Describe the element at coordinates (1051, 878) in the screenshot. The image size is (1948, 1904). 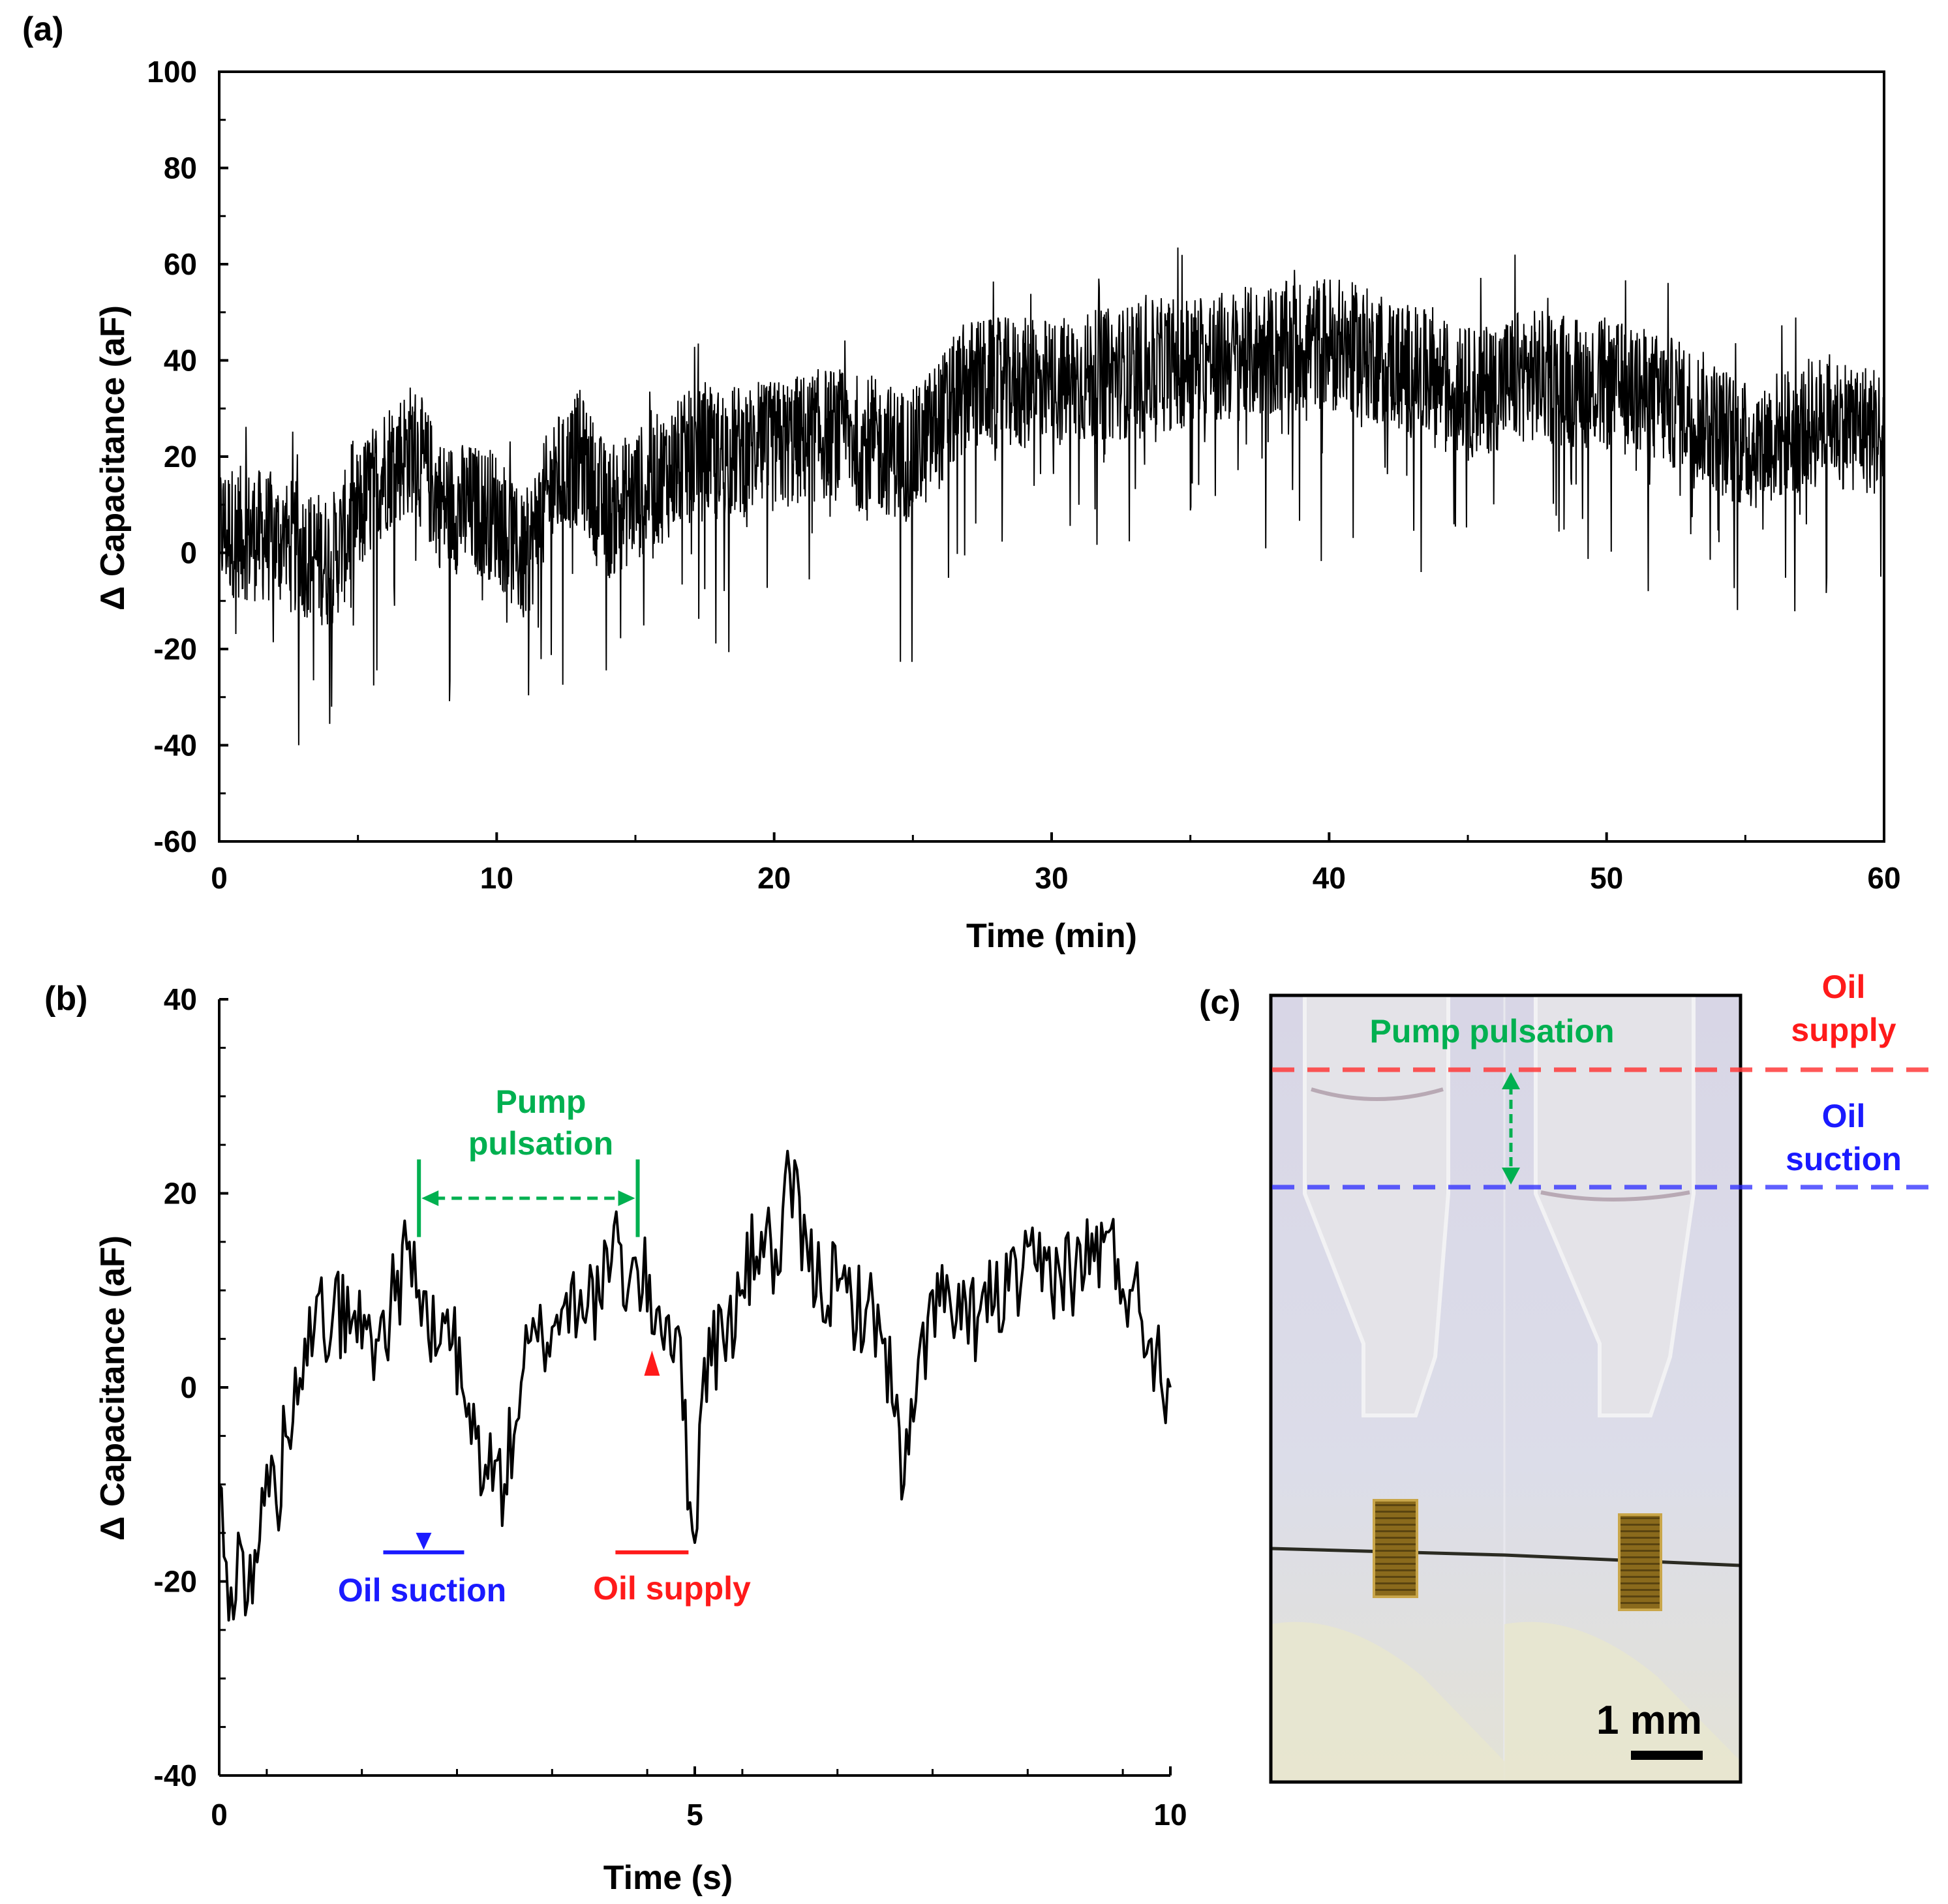
I see `panel-a-x-tick: 30` at that location.